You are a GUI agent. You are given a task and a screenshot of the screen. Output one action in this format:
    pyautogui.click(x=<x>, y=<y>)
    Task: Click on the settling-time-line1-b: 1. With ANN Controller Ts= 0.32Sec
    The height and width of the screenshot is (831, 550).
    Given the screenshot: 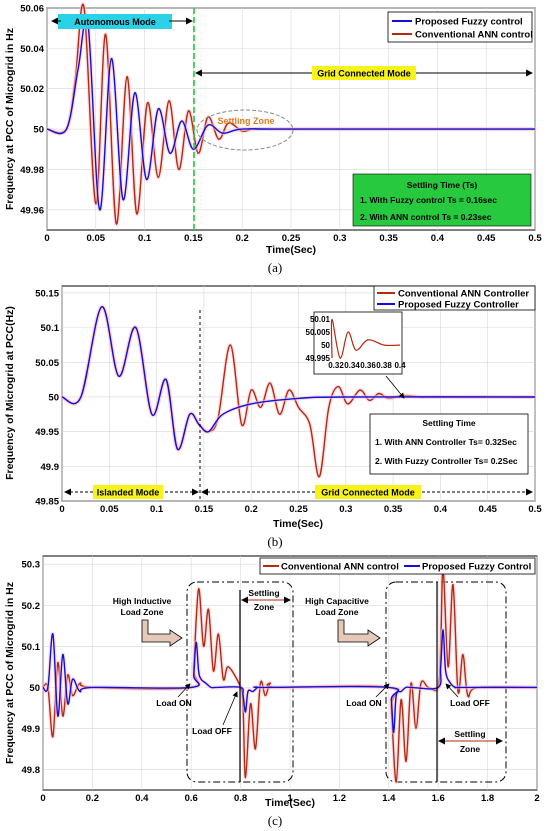 What is the action you would take?
    pyautogui.click(x=446, y=442)
    